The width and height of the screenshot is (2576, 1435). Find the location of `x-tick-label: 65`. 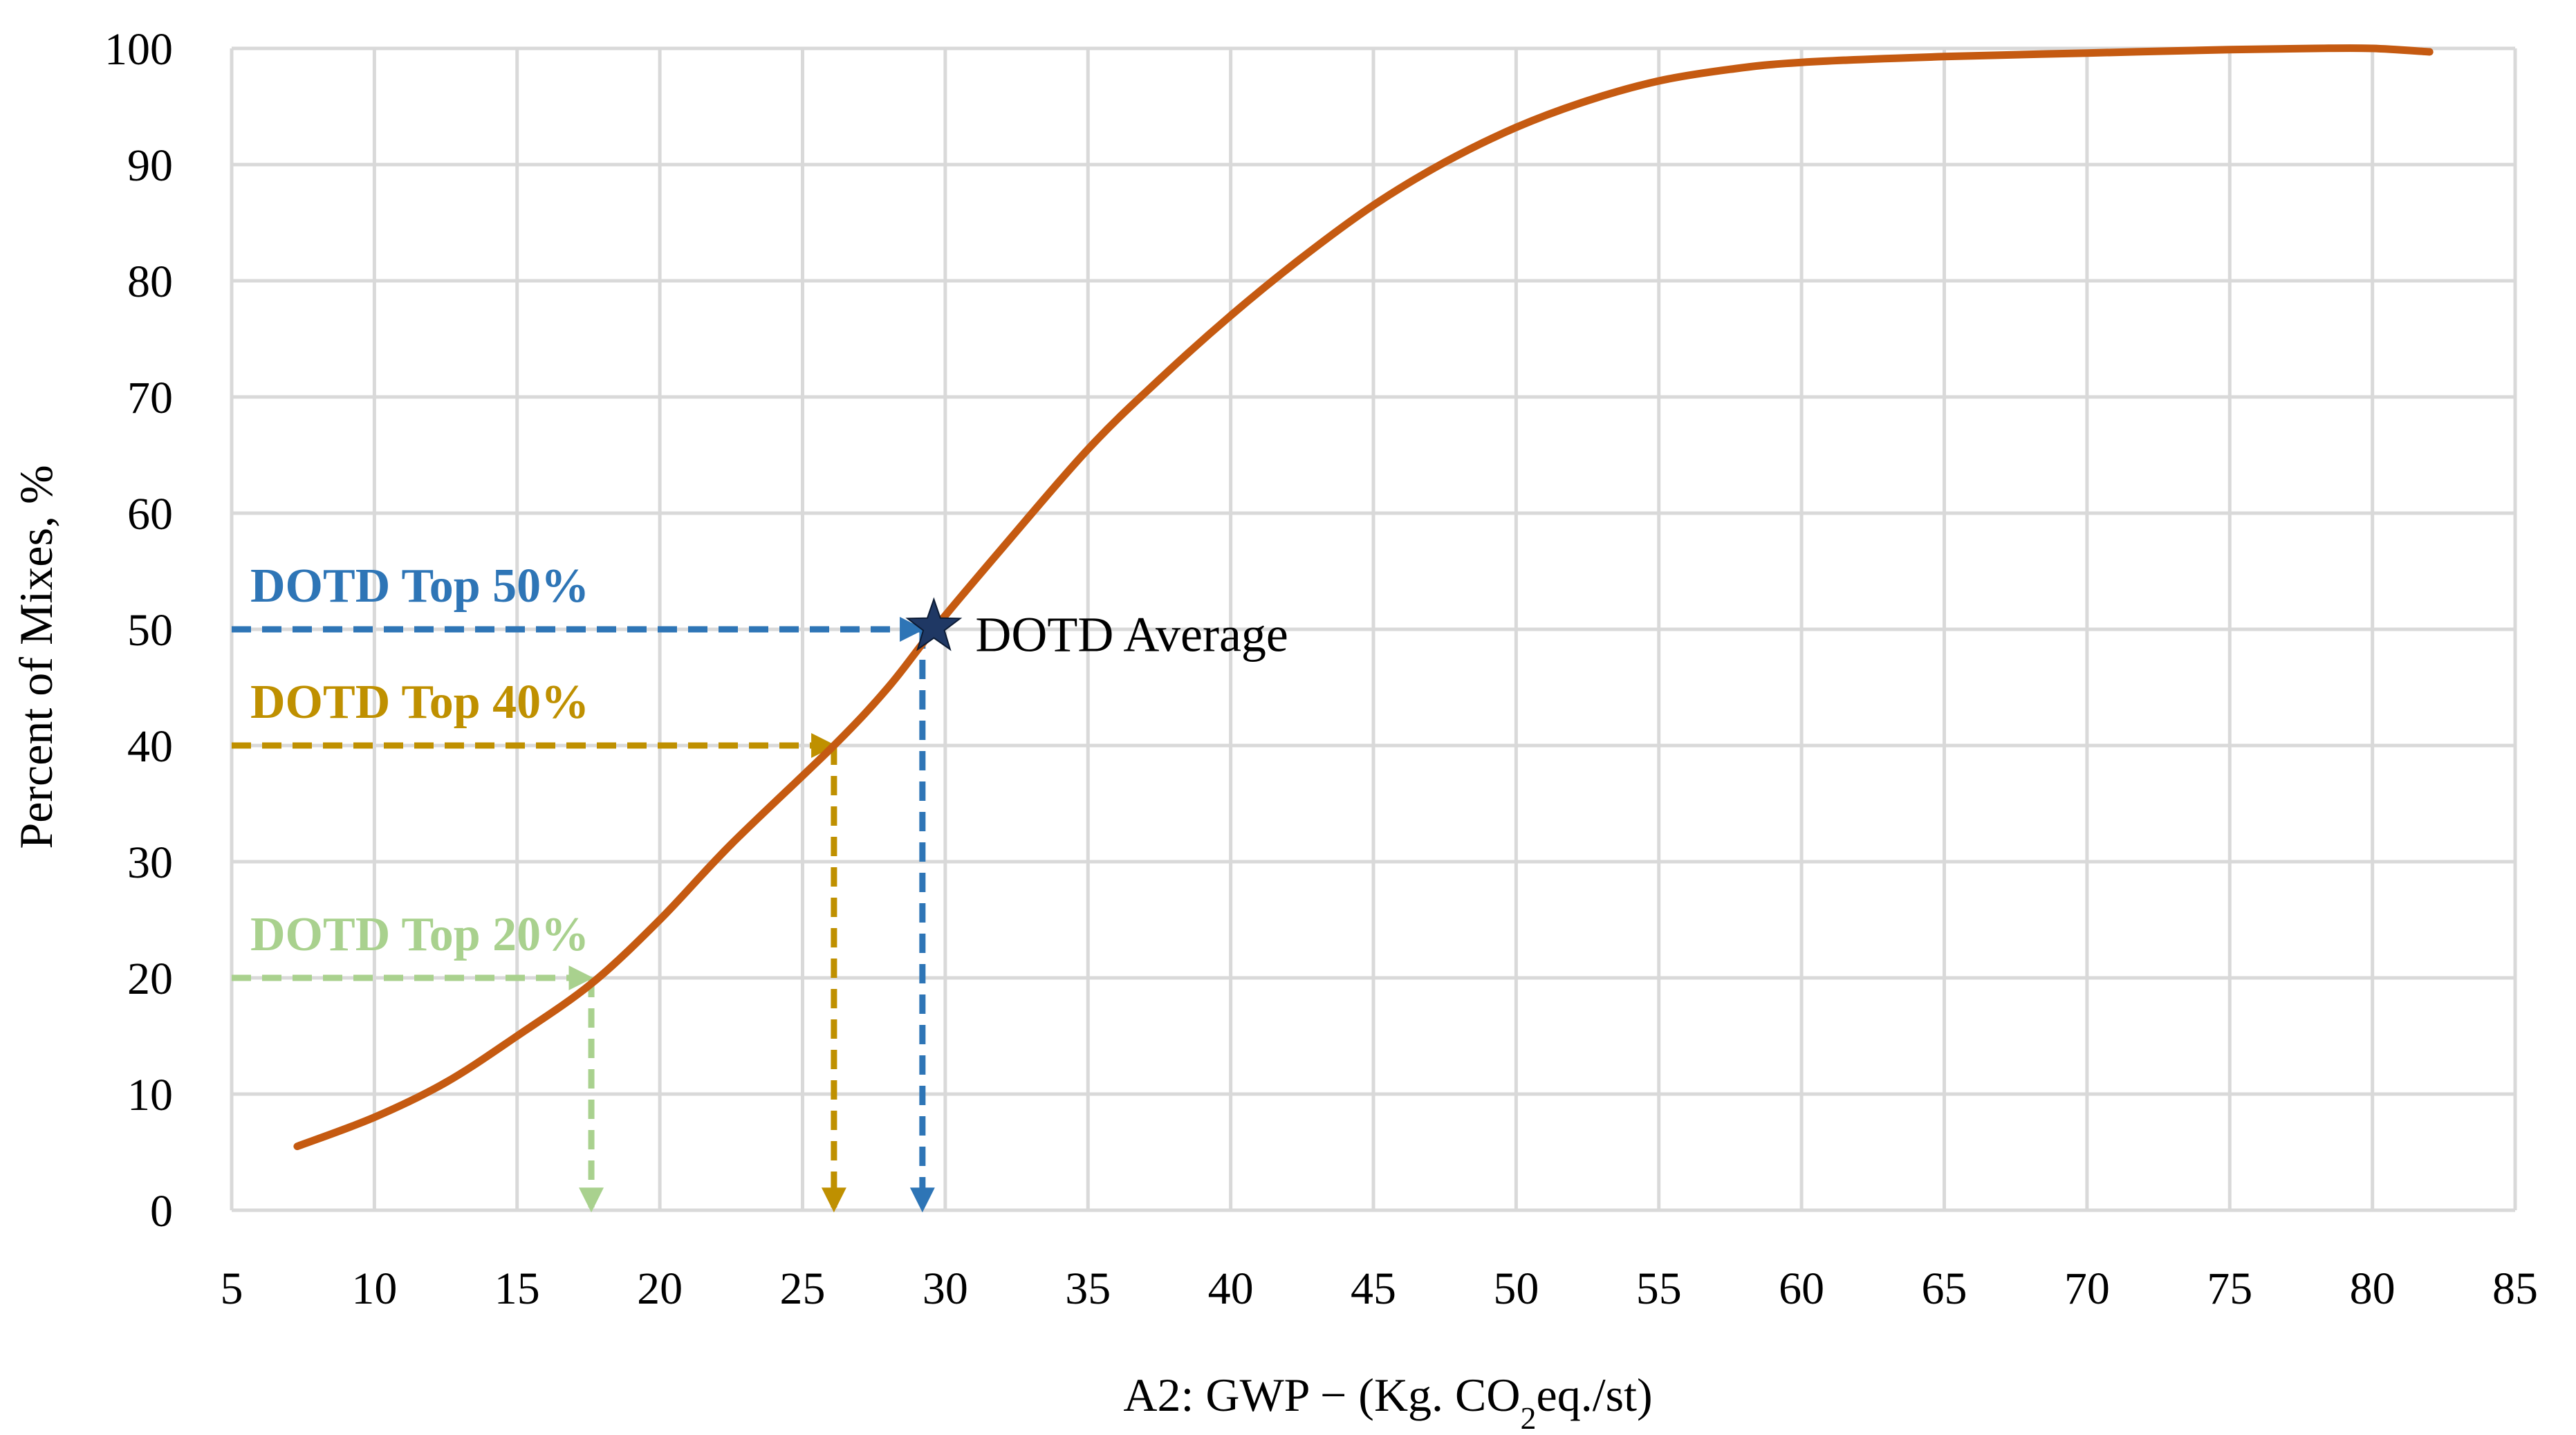

x-tick-label: 65 is located at coordinates (1945, 1289).